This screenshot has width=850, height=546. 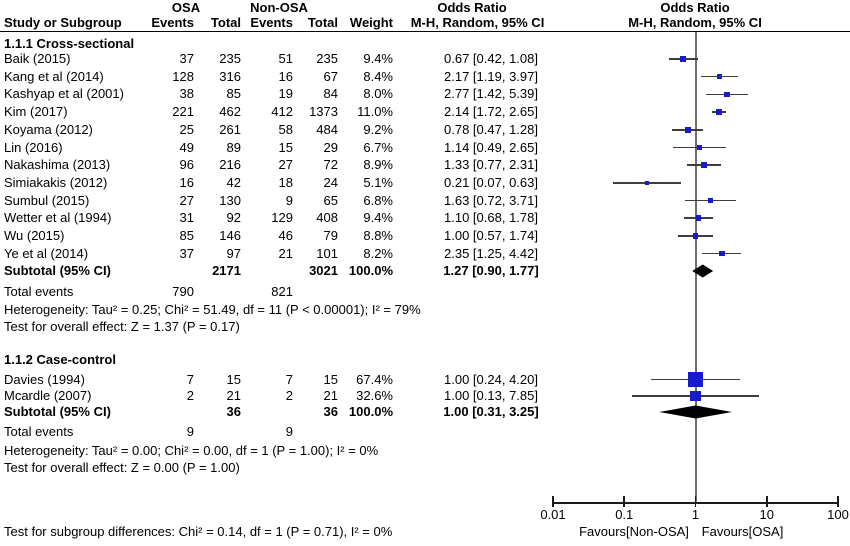 I want to click on non-osa-total-header: Total, so click(x=322, y=22).